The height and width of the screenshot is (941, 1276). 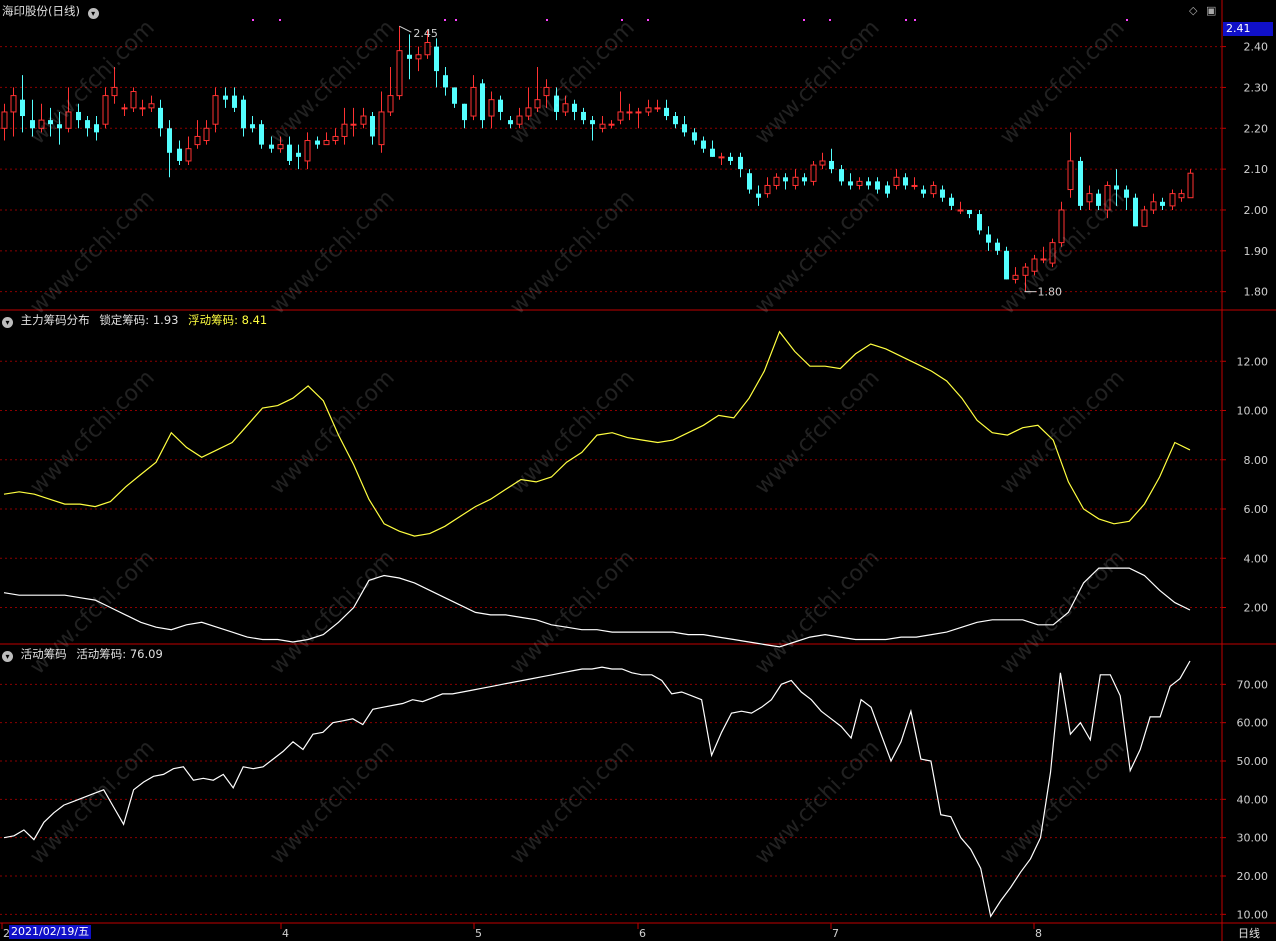 What do you see at coordinates (1253, 723) in the screenshot?
I see `y-tick-label: 60.00` at bounding box center [1253, 723].